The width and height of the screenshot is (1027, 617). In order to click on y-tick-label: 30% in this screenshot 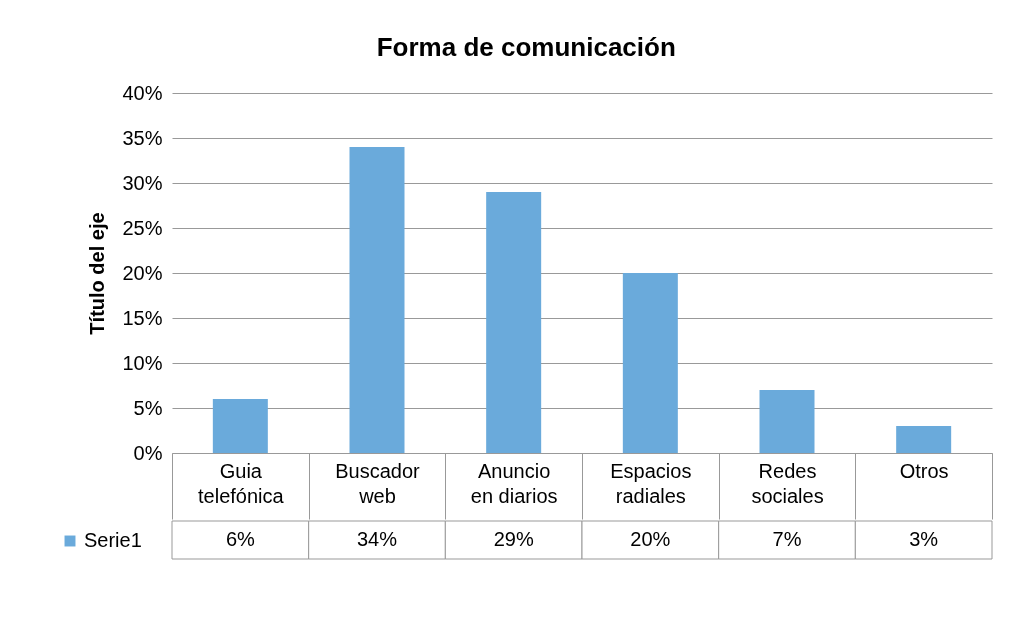, I will do `click(142, 182)`.